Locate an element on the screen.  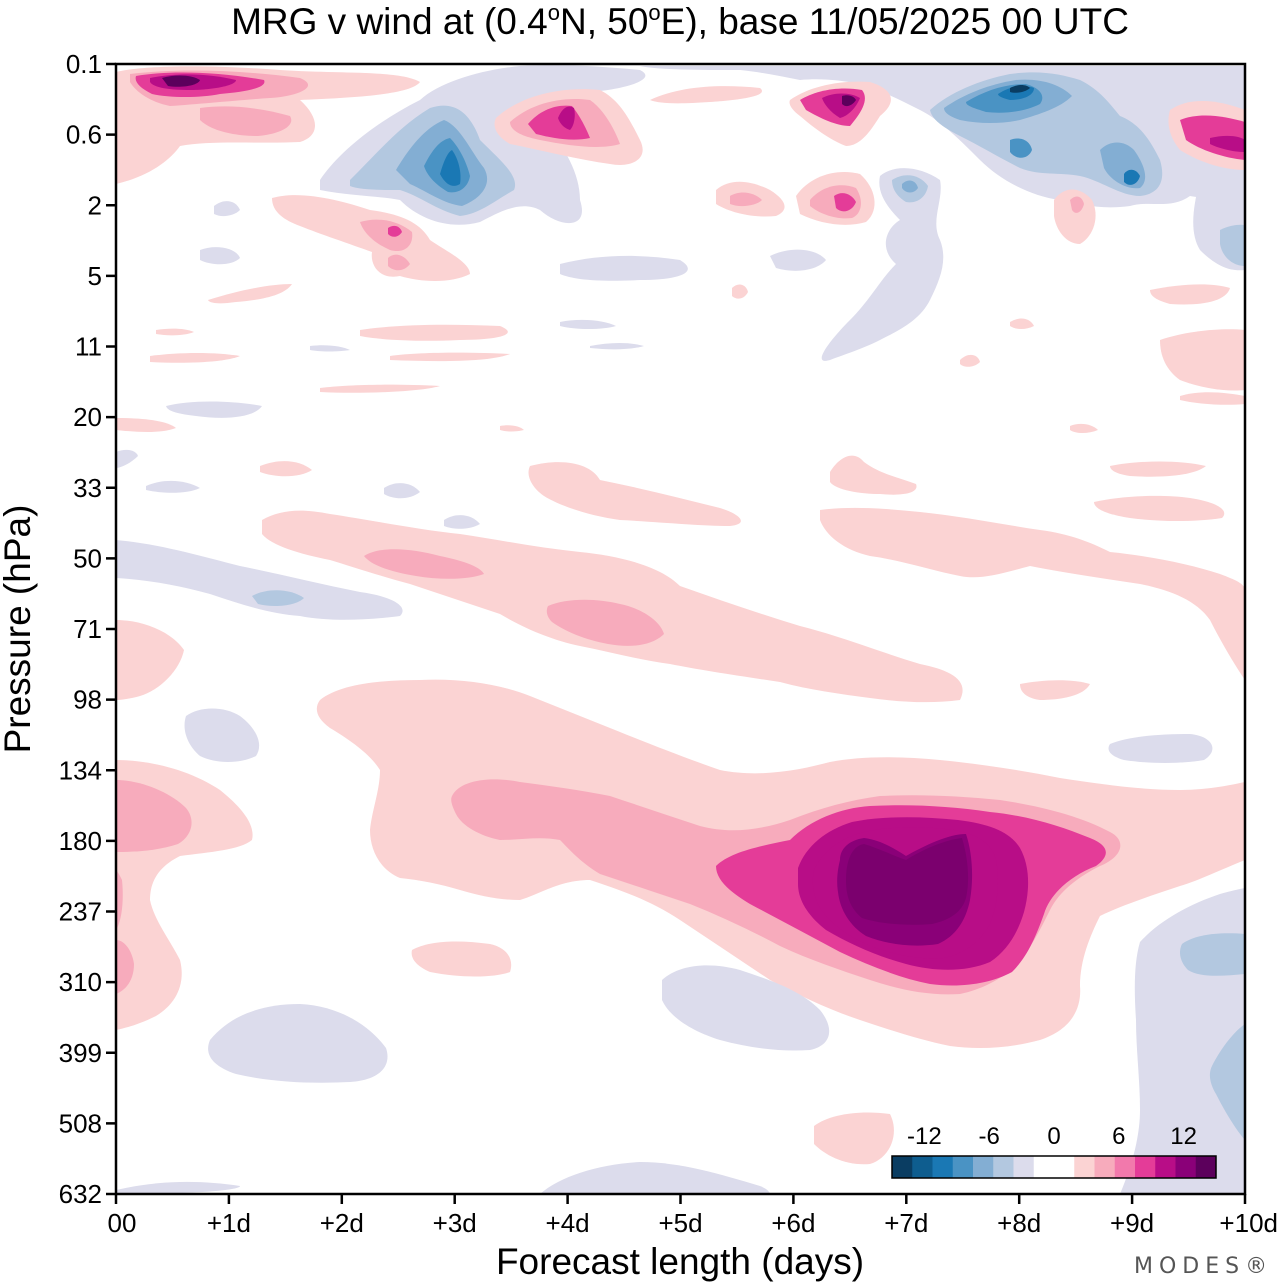
colorbar-tick-label: 12 is located at coordinates (1183, 1136).